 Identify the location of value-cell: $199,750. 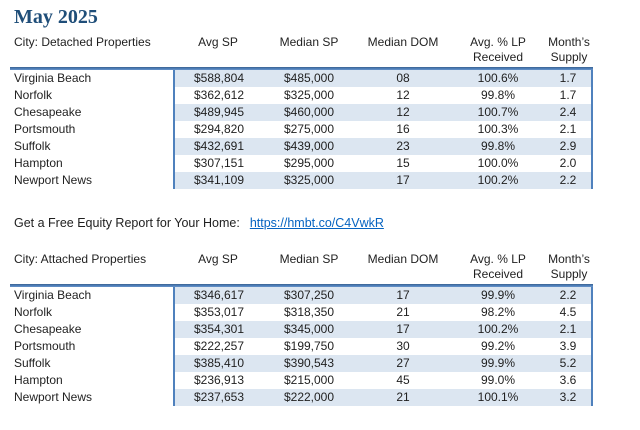
(309, 346).